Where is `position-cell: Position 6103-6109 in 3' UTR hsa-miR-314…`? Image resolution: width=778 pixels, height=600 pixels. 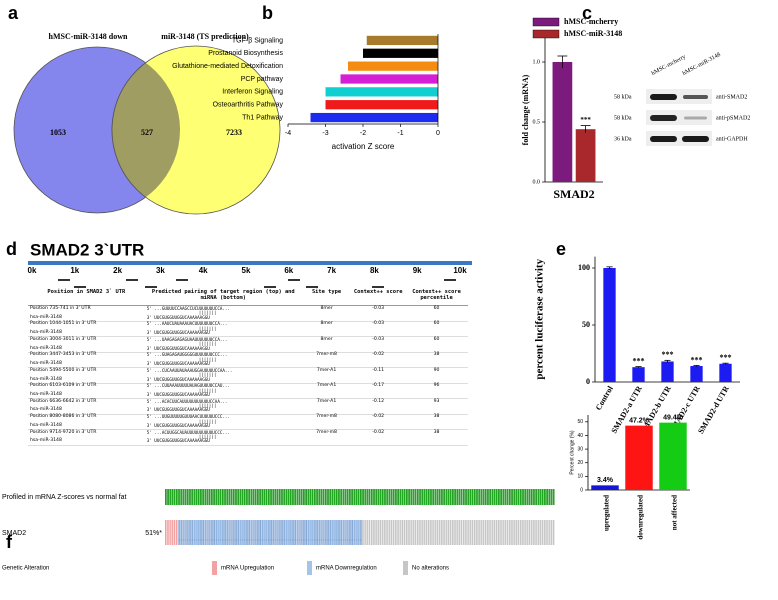
position-cell: Position 6103-6109 in 3' UTR hsa-miR-314… is located at coordinates (86, 391).